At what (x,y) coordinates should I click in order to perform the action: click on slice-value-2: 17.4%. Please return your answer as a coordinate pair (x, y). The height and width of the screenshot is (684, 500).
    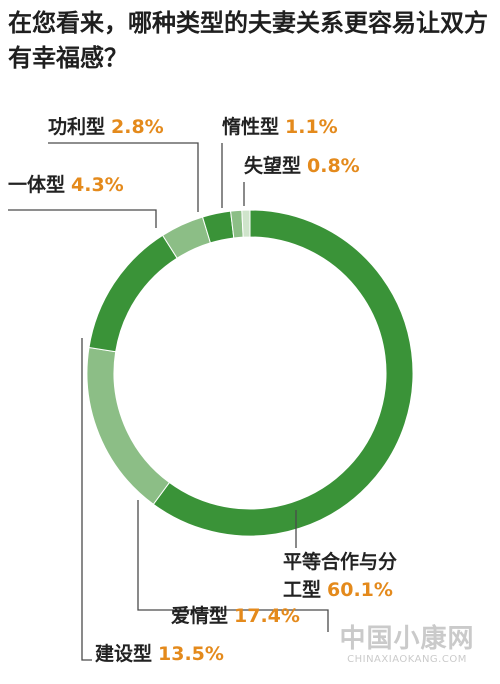
    Looking at the image, I should click on (267, 616).